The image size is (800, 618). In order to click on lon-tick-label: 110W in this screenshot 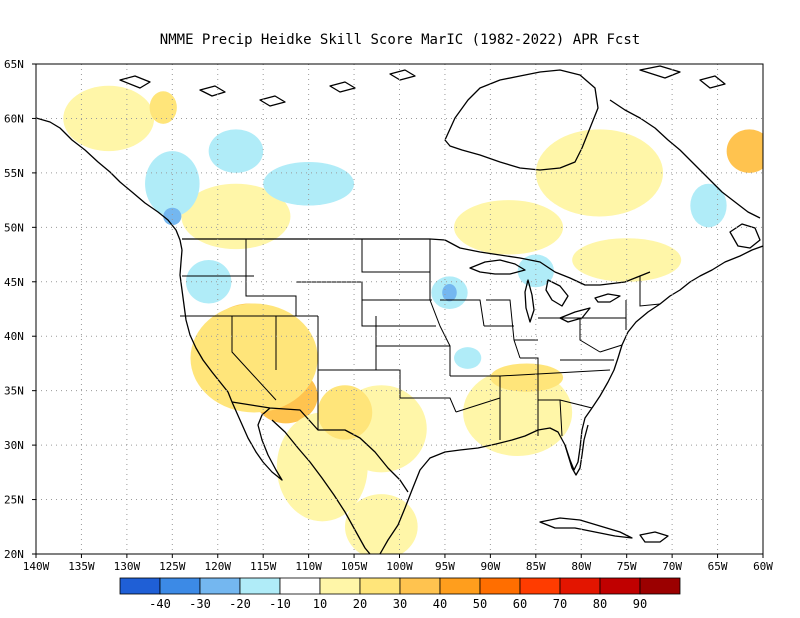, I will do `click(308, 566)`.